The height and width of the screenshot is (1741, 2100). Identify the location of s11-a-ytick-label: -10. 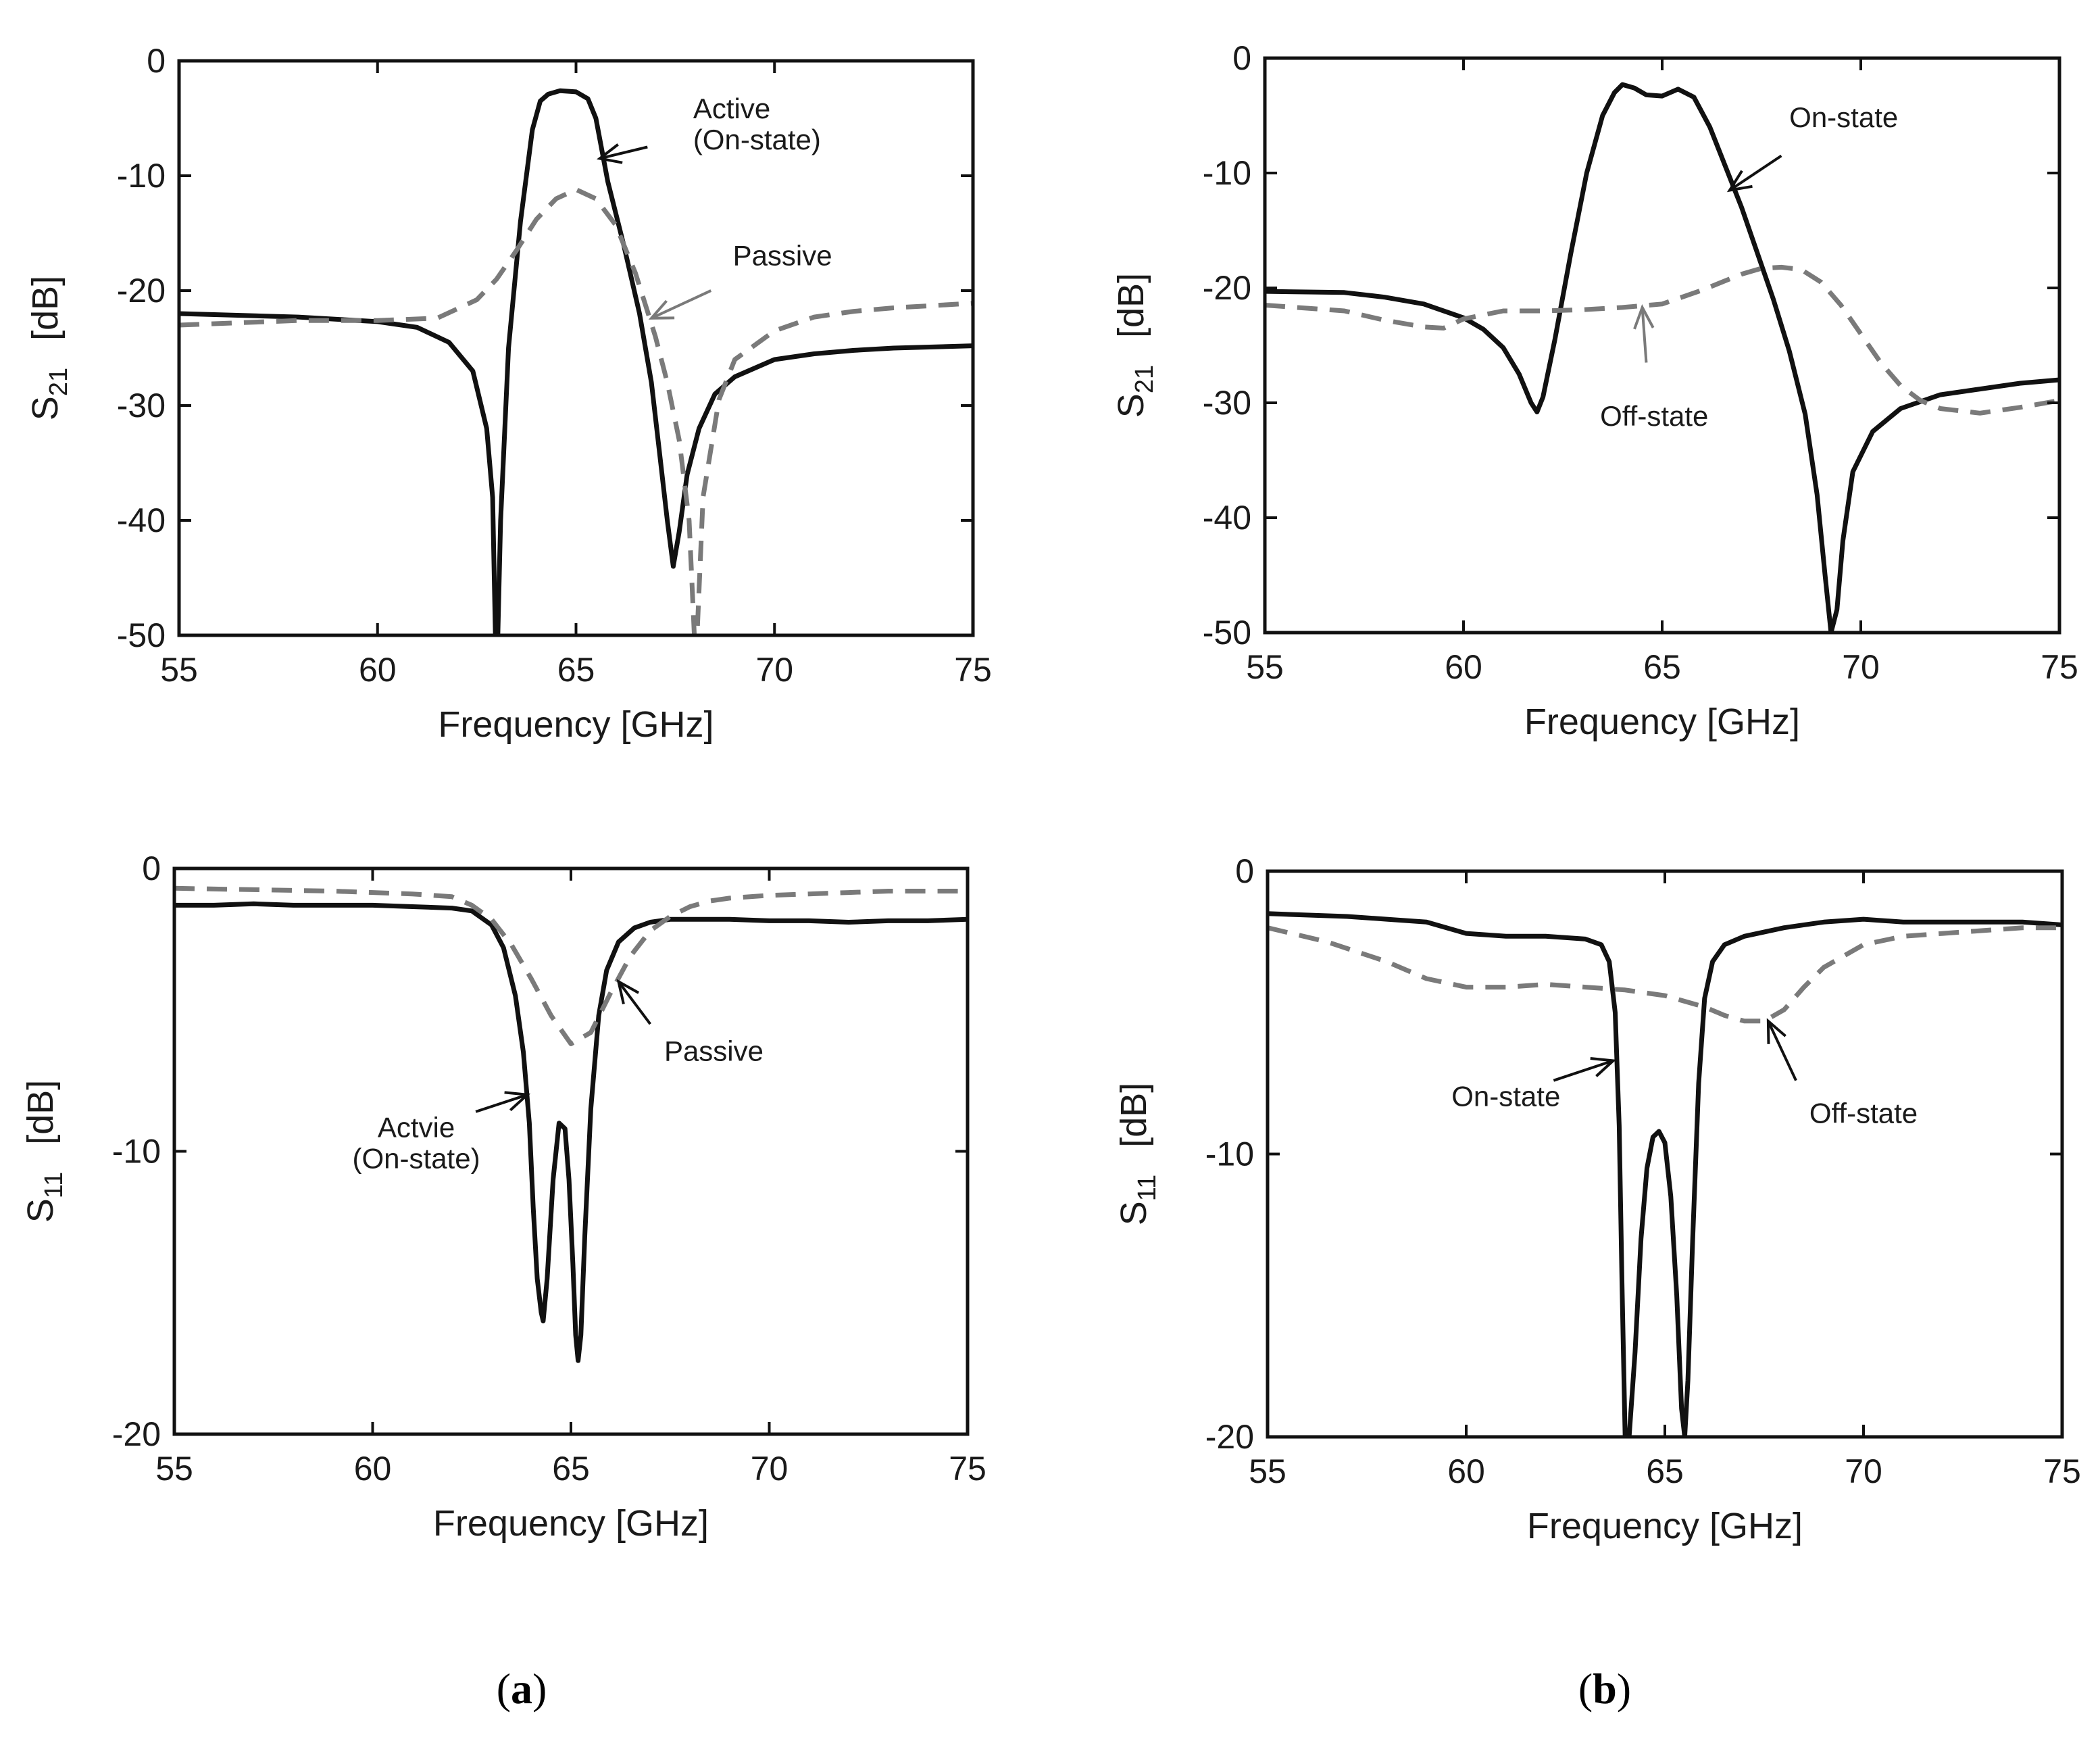
(136, 1152).